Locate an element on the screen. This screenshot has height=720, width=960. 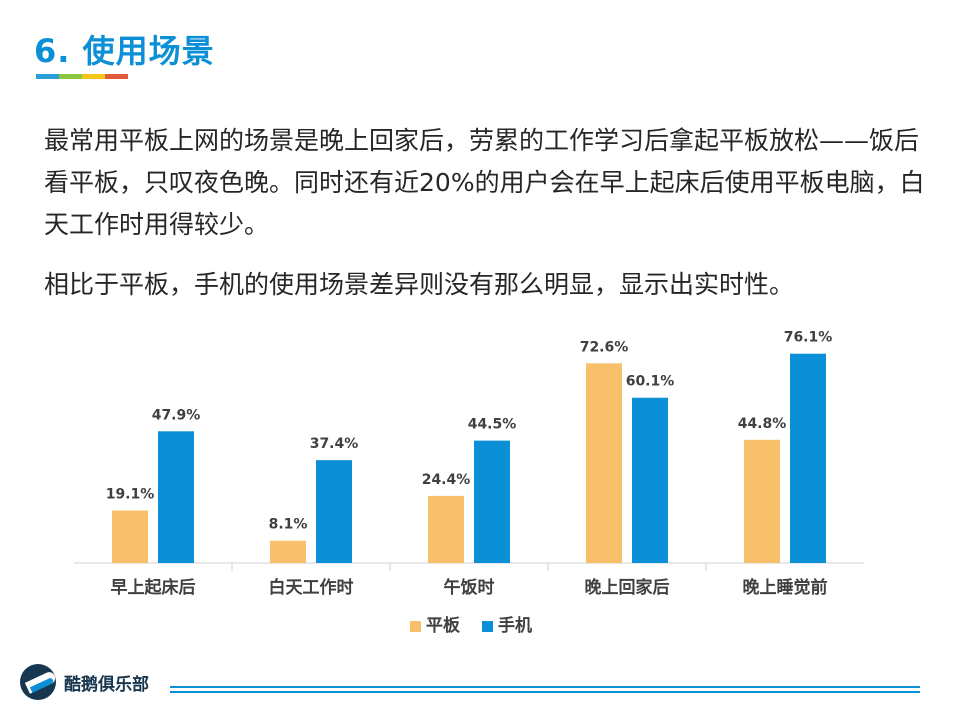
logo: 酷鹅俱乐部 is located at coordinates (84, 682).